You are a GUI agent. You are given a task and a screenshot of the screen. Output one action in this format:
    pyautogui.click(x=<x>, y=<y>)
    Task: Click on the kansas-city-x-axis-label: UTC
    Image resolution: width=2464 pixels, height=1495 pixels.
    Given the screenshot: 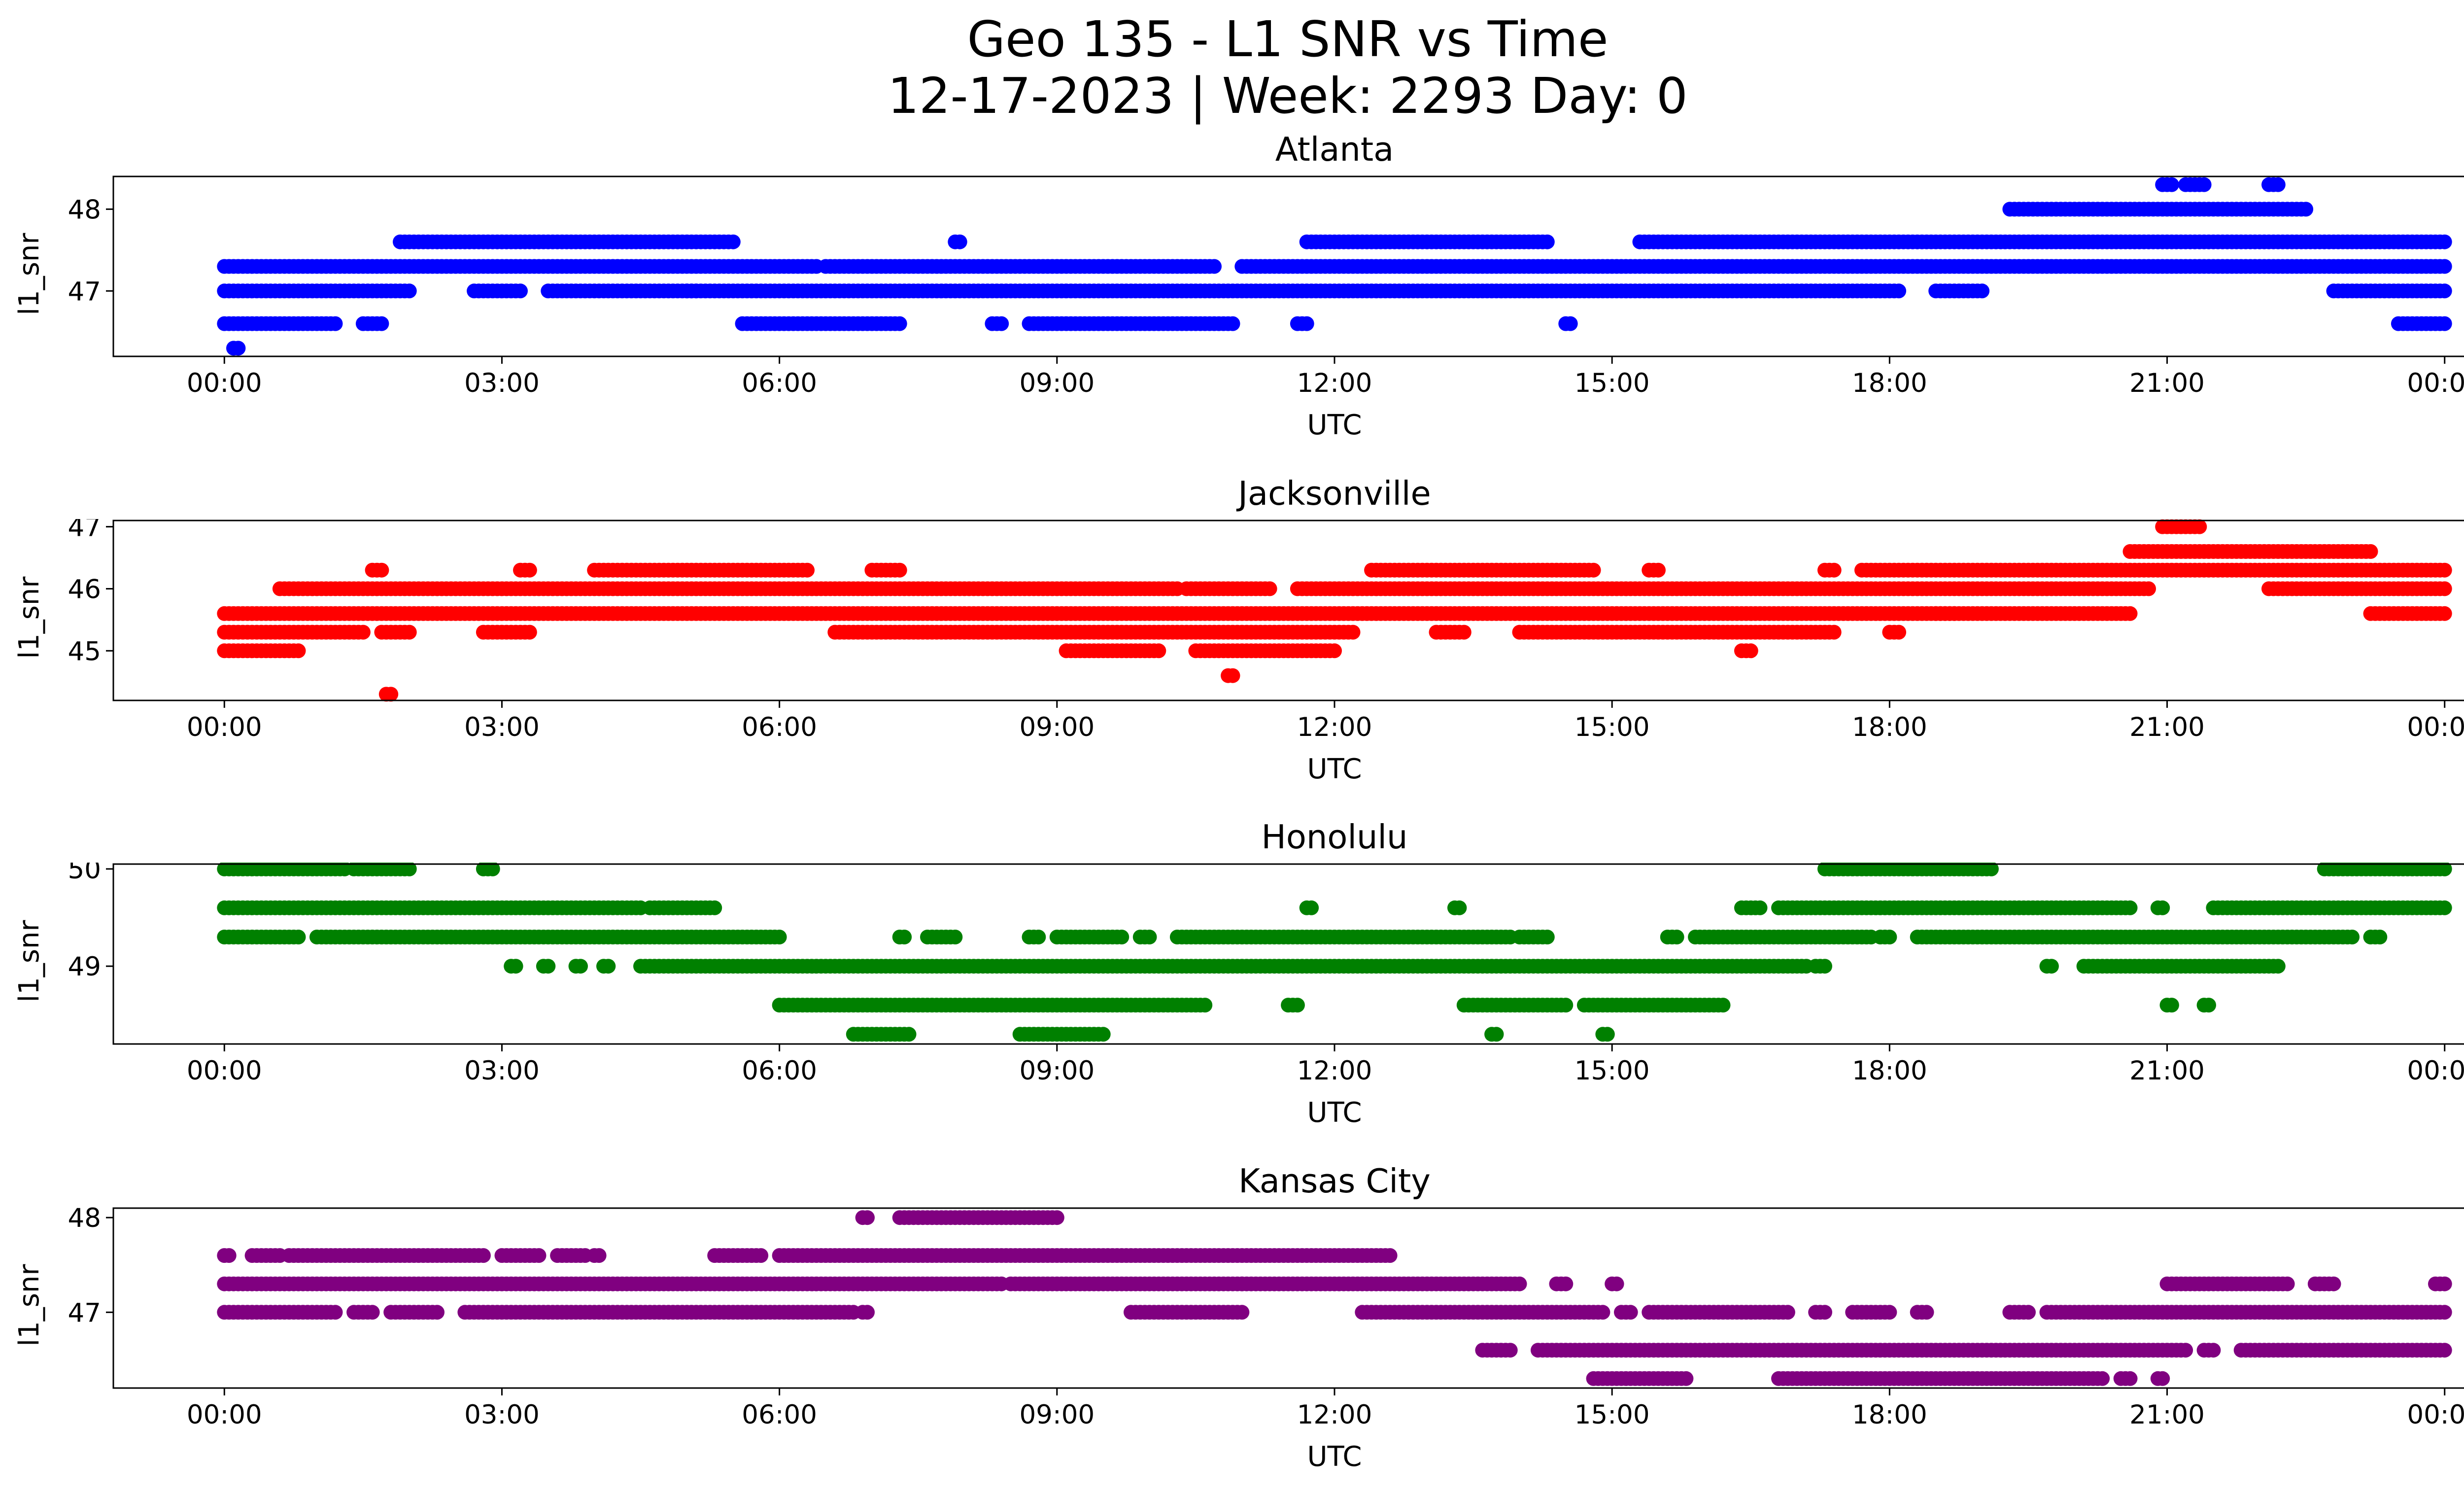 What is the action you would take?
    pyautogui.click(x=1334, y=1457)
    